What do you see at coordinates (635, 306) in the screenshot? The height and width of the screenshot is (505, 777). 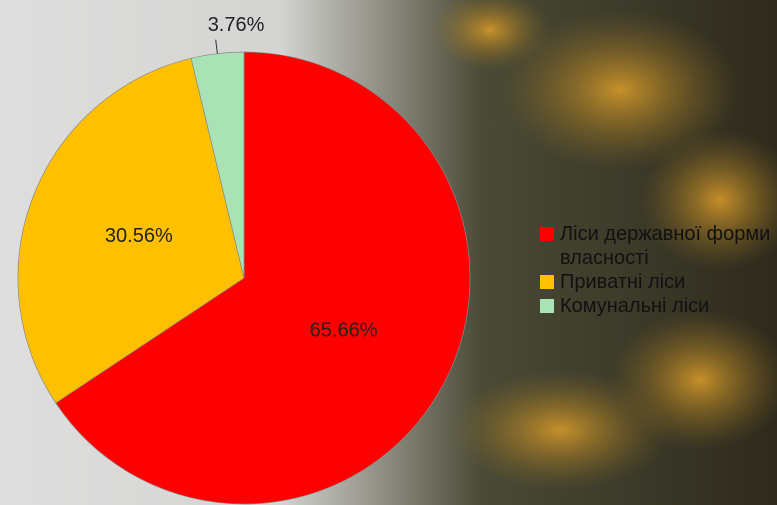 I see `legend-label: Комунальні ліси` at bounding box center [635, 306].